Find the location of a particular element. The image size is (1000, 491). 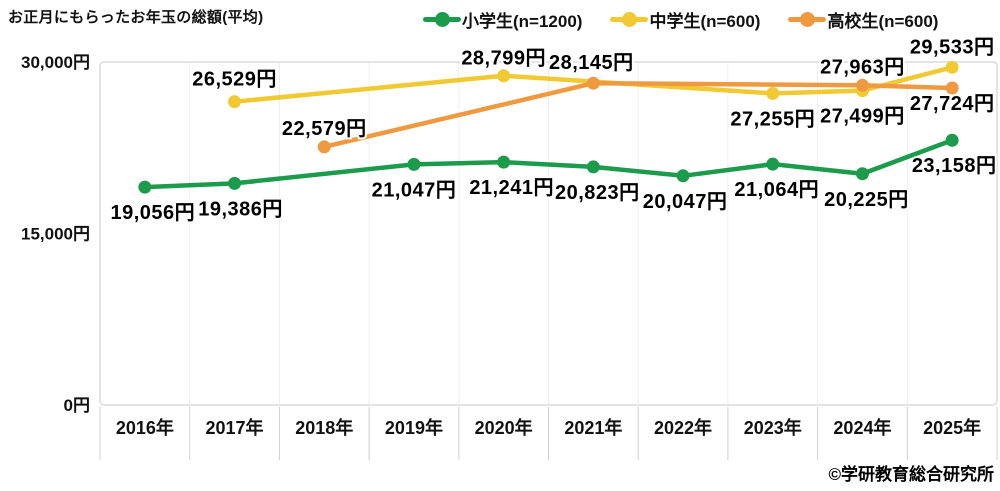

legend-item-elementary: 小学生(n=1200) is located at coordinates (502, 19).